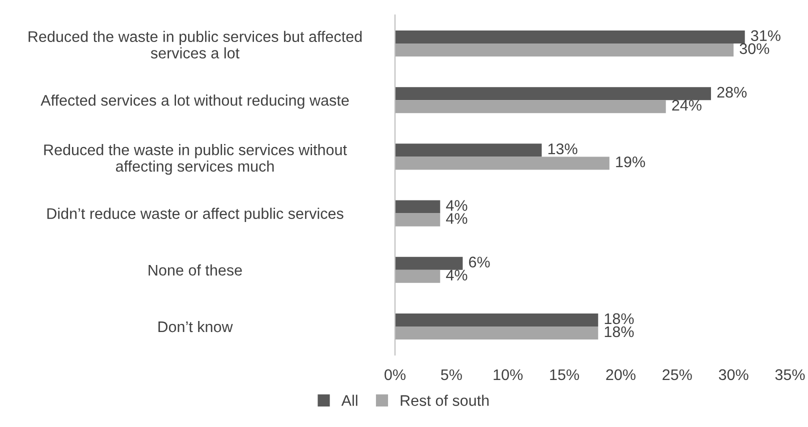 This screenshot has height=427, width=808. What do you see at coordinates (687, 105) in the screenshot?
I see `data-label: 24%` at bounding box center [687, 105].